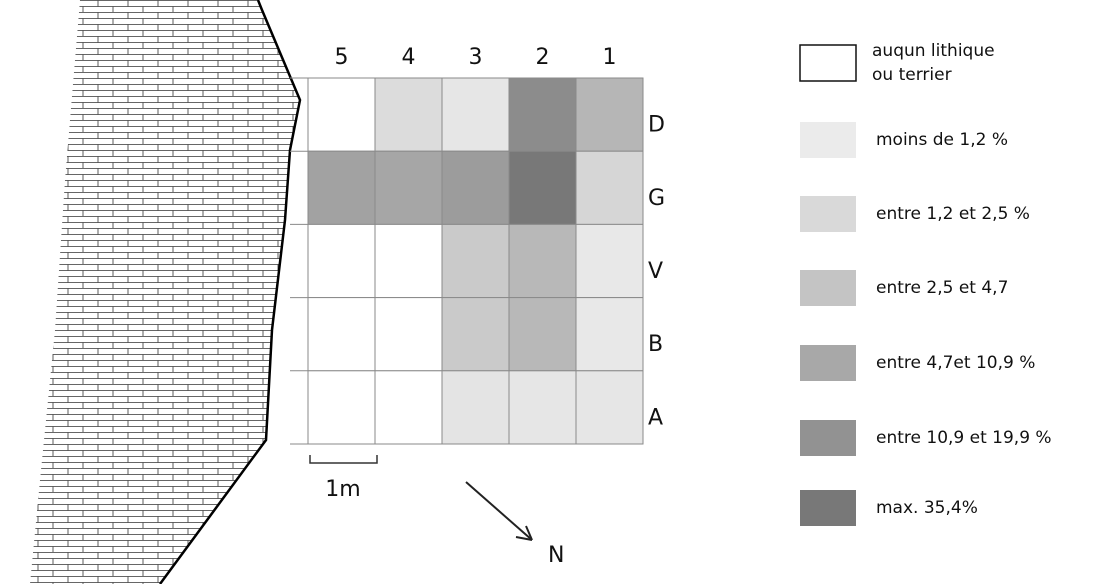  What do you see at coordinates (524, 533) in the screenshot?
I see `arrow-head` at bounding box center [524, 533].